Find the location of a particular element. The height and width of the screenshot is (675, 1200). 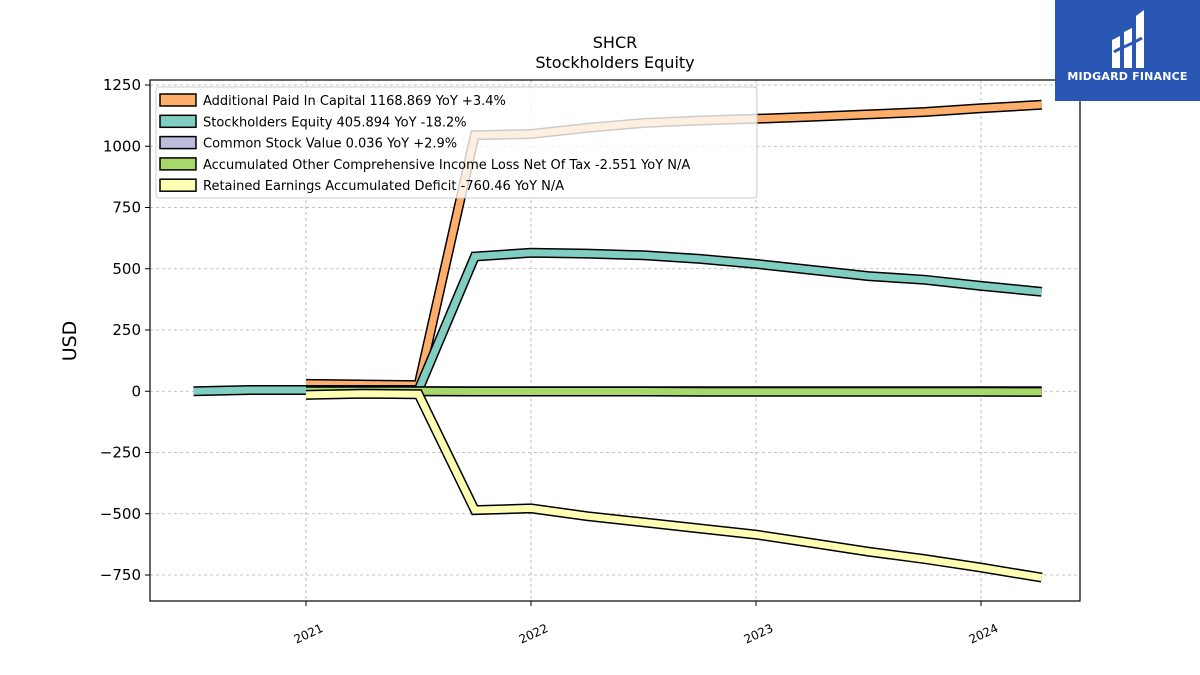

y-tick-label: −250 is located at coordinates (120, 453).